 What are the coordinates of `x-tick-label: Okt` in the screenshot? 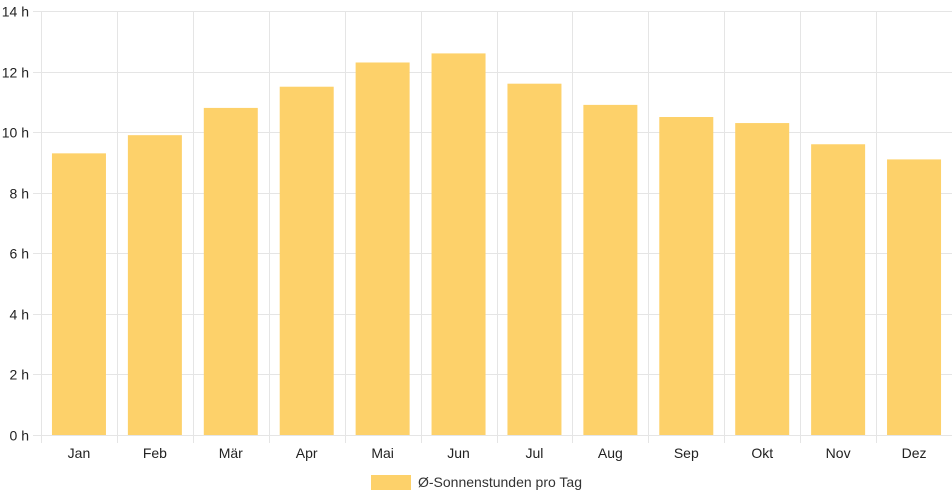 It's located at (762, 453).